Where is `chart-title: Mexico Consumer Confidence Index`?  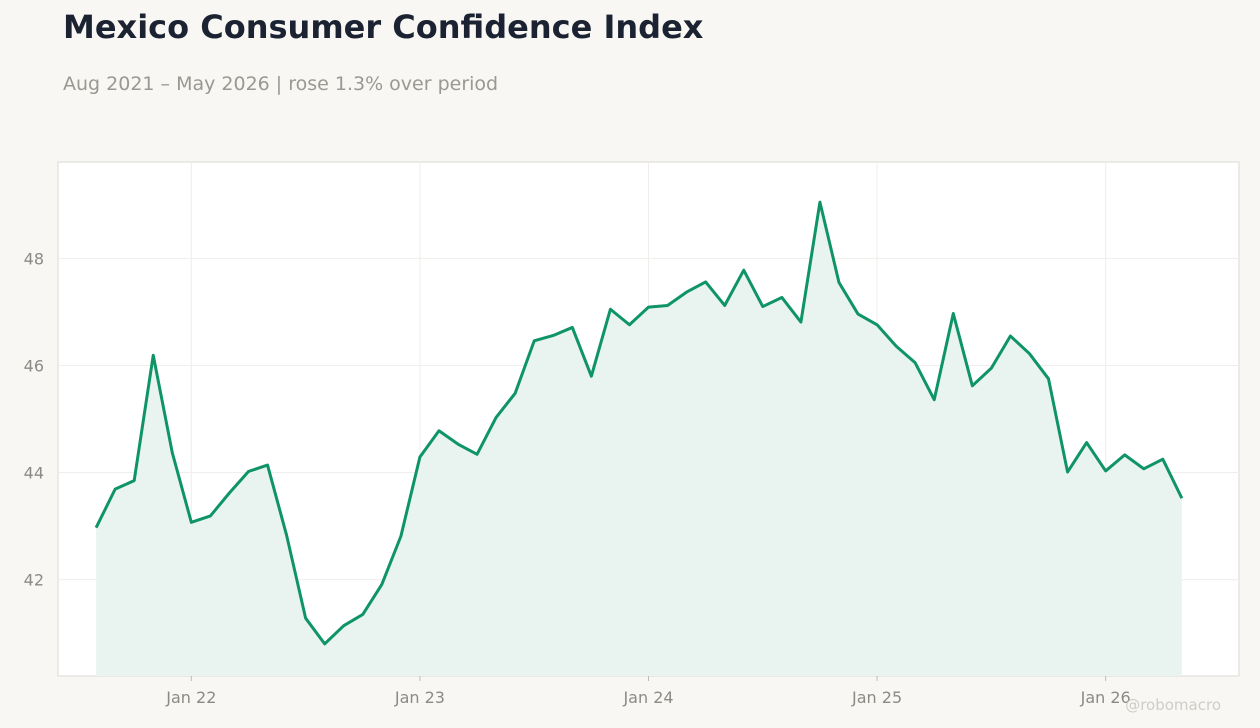 chart-title: Mexico Consumer Confidence Index is located at coordinates (383, 27).